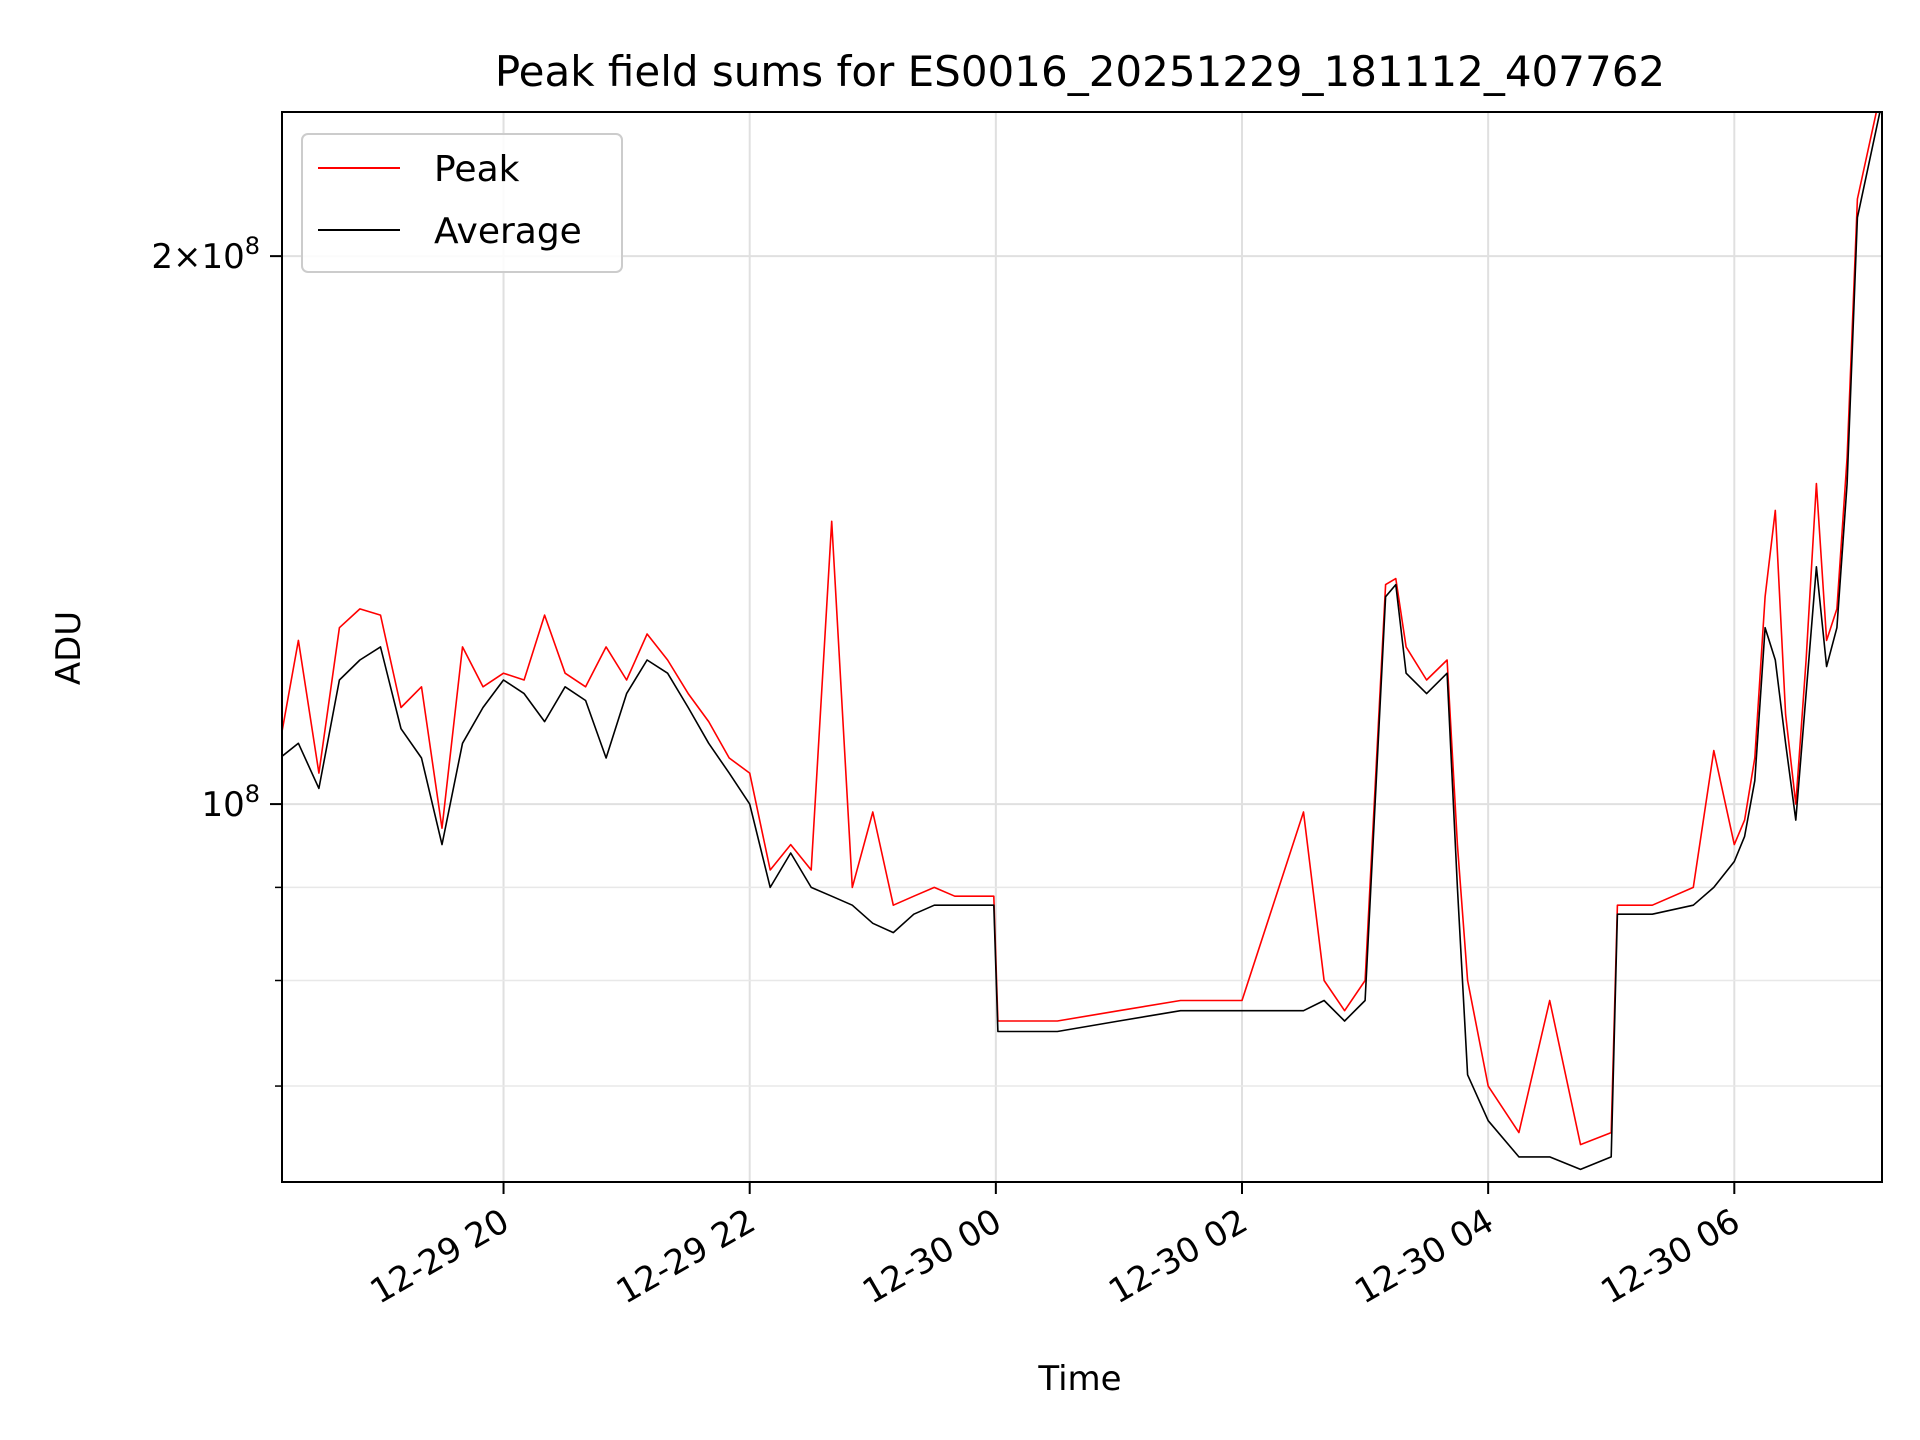 This screenshot has width=1920, height=1440. Describe the element at coordinates (230, 802) in the screenshot. I see `y-tick-label: 108` at that location.